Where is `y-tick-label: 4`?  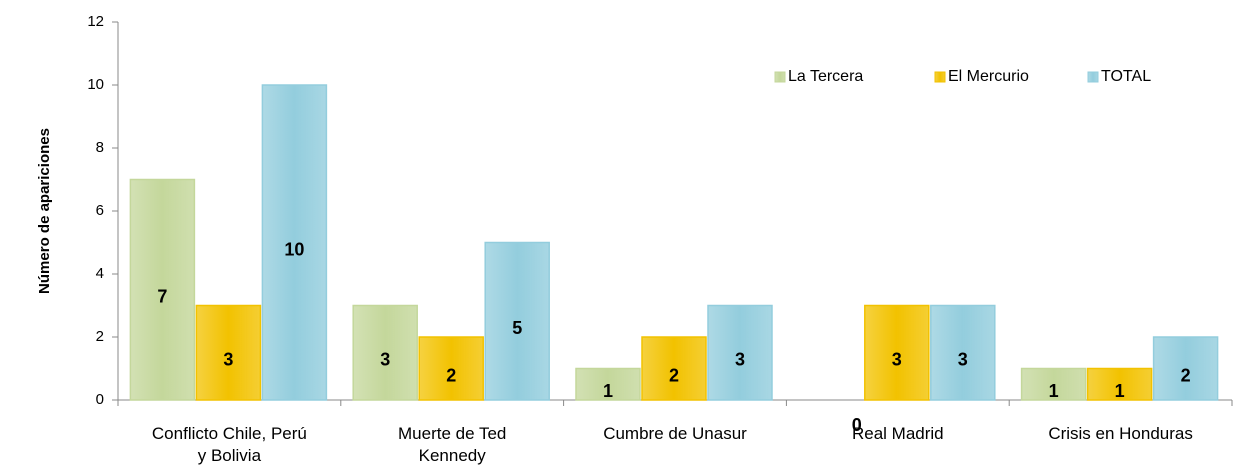 y-tick-label: 4 is located at coordinates (100, 273).